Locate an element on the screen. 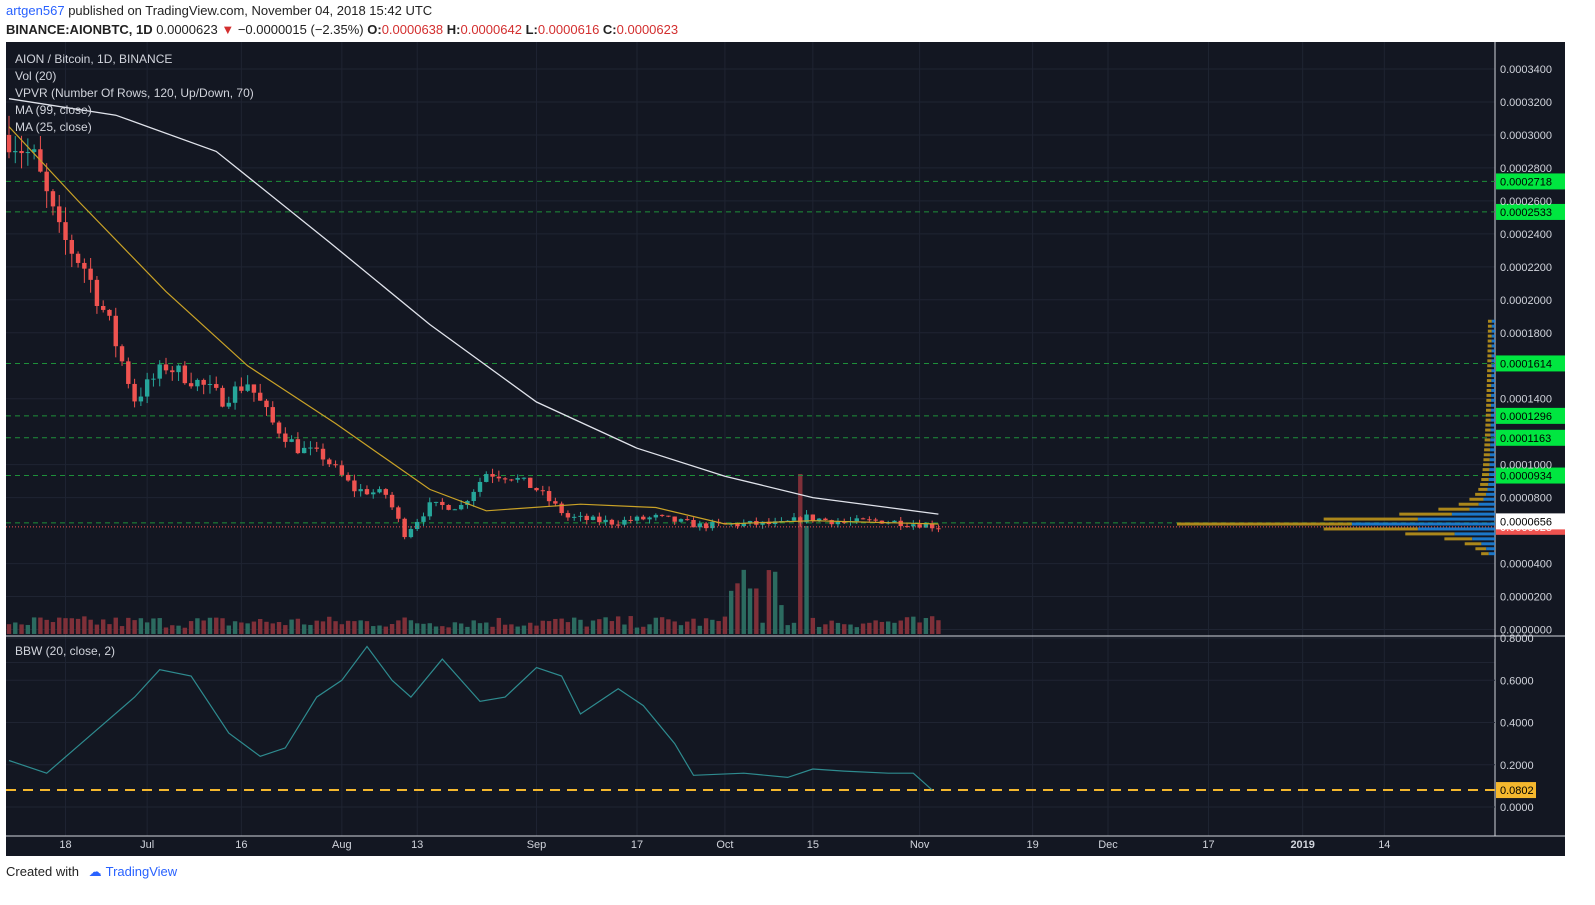 Image resolution: width=1595 pixels, height=905 pixels. price-tick-label: 0.0002400 is located at coordinates (1526, 235).